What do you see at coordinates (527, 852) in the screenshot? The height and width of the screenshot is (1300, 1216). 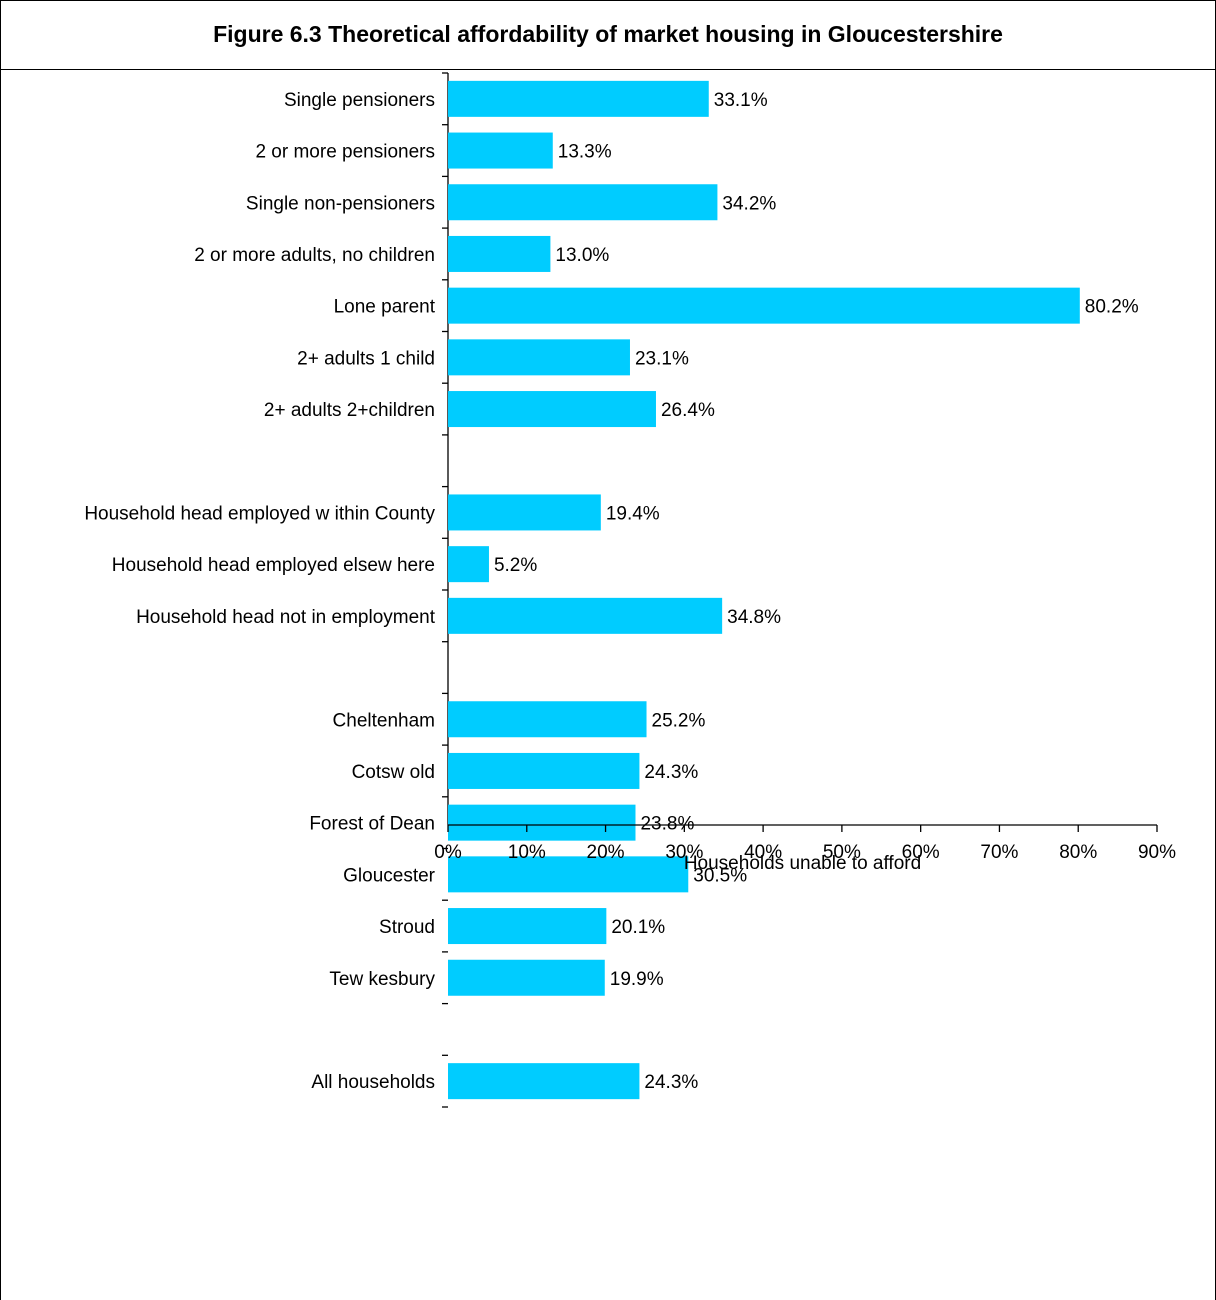 I see `x-tick-label: 10%` at bounding box center [527, 852].